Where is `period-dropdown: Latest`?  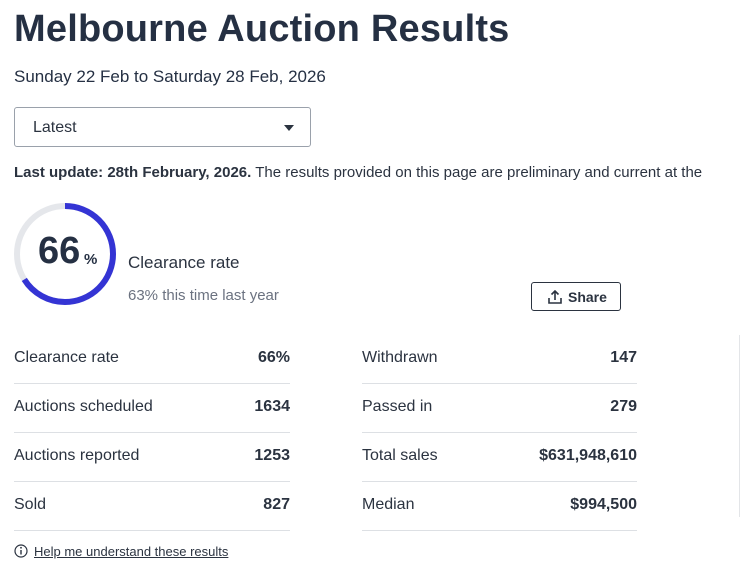 period-dropdown: Latest is located at coordinates (162, 127).